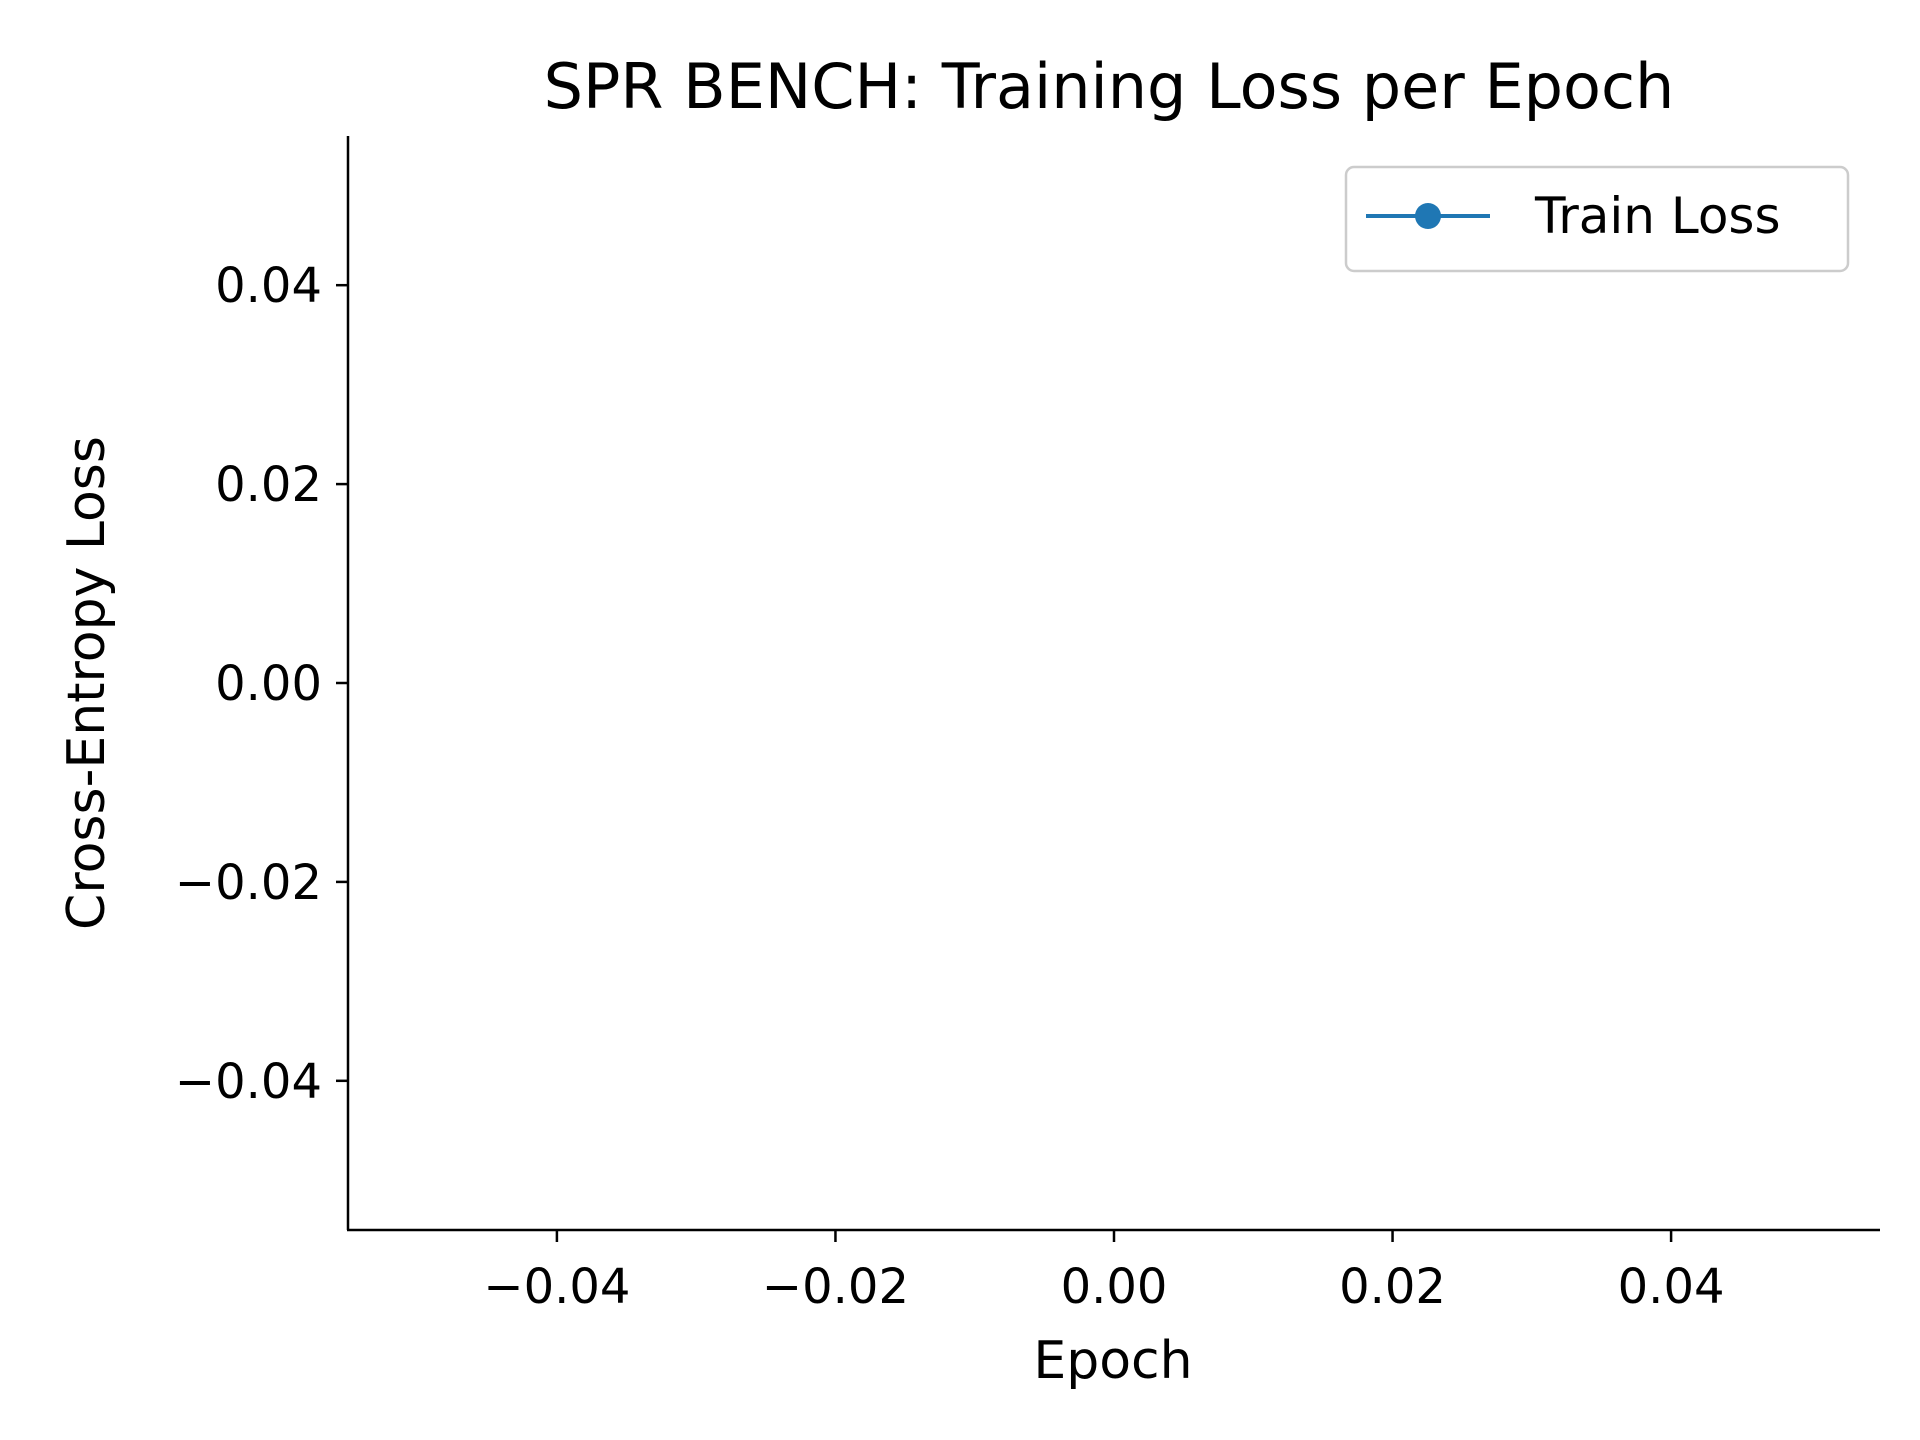  I want to click on legend-frame, so click(1597, 219).